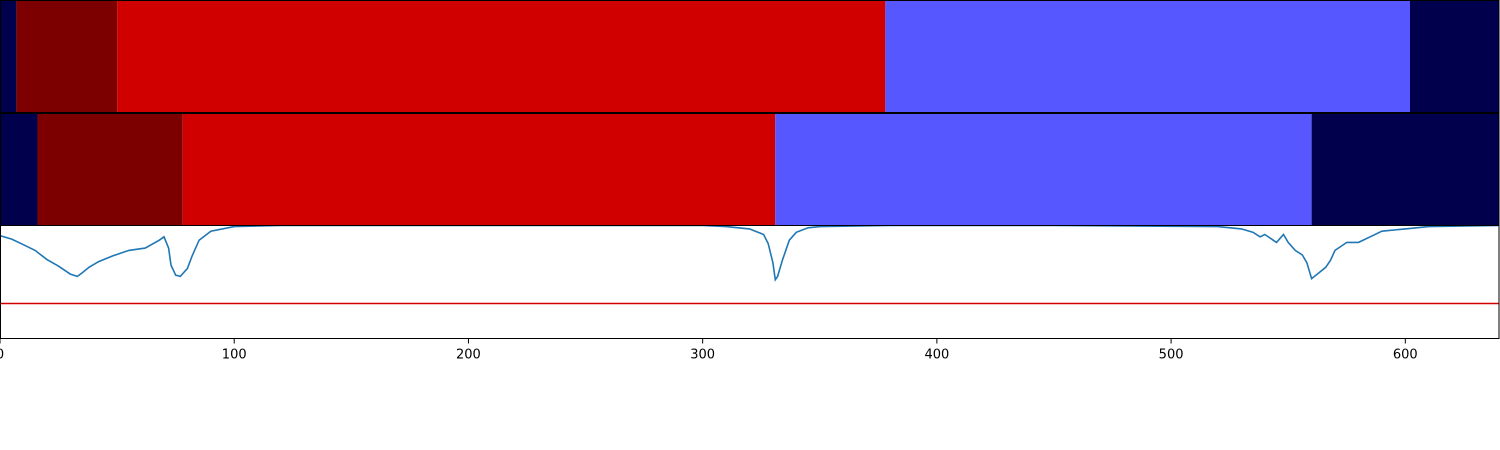  Describe the element at coordinates (468, 355) in the screenshot. I see `x-tick-label: 200` at that location.